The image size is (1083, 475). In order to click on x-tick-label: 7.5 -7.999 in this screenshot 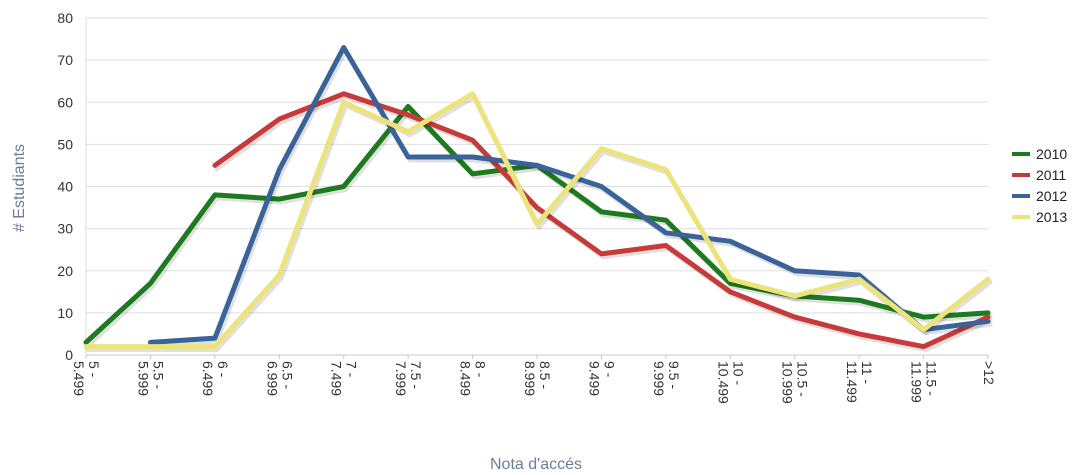, I will do `click(408, 378)`.